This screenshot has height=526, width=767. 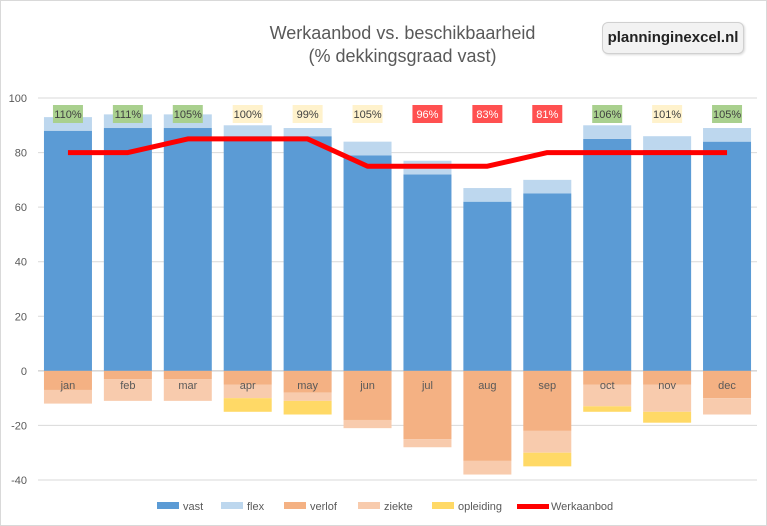 I want to click on bar-ziekte-mar, so click(x=187, y=390).